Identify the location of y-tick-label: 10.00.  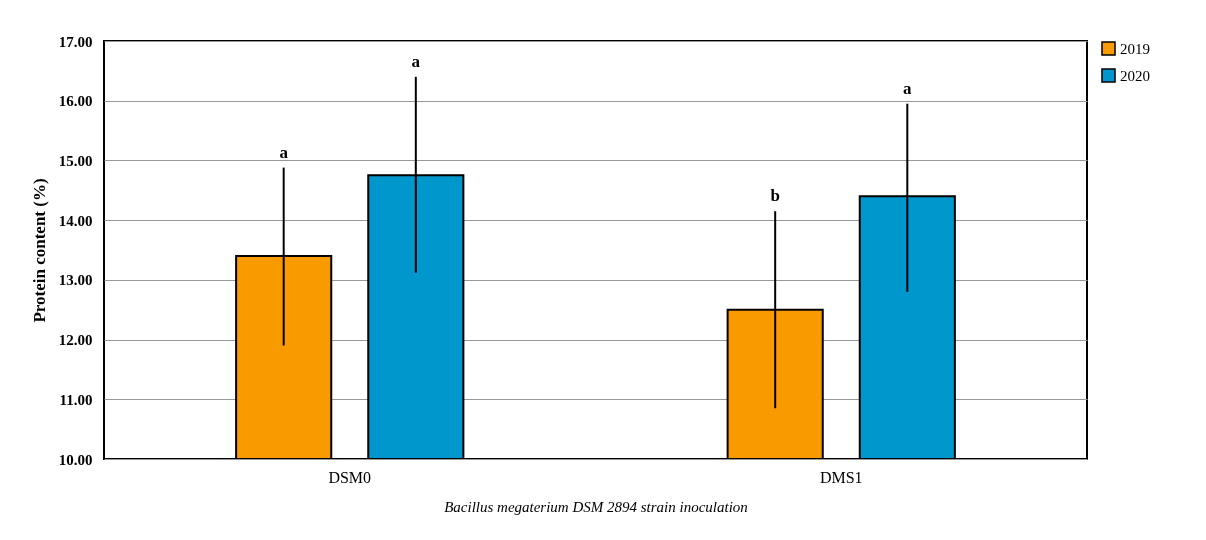
(75, 459).